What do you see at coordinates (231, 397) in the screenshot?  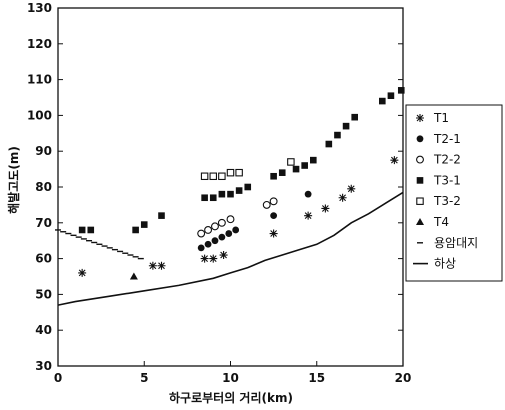 I see `x-axis-title: 하구로부터의 거리(km)` at bounding box center [231, 397].